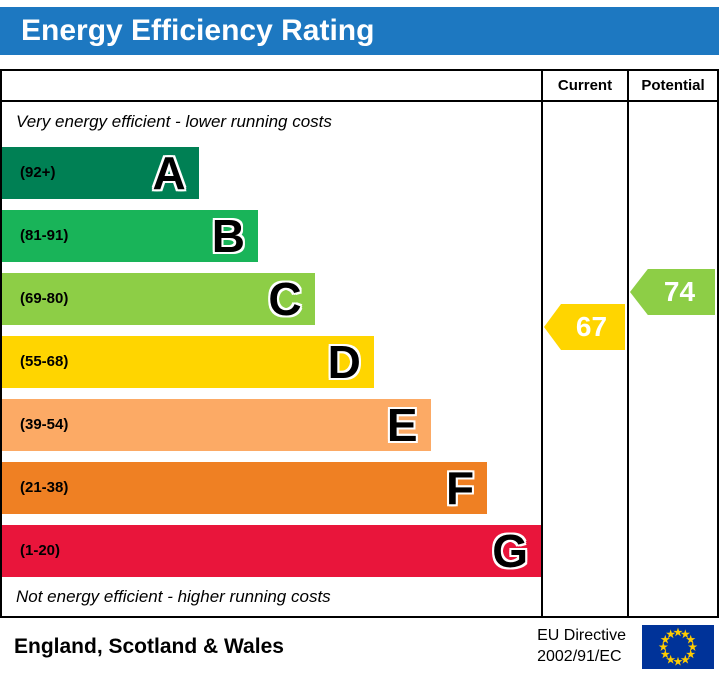 This screenshot has width=719, height=675. I want to click on band-d-range: (55-68), so click(44, 361).